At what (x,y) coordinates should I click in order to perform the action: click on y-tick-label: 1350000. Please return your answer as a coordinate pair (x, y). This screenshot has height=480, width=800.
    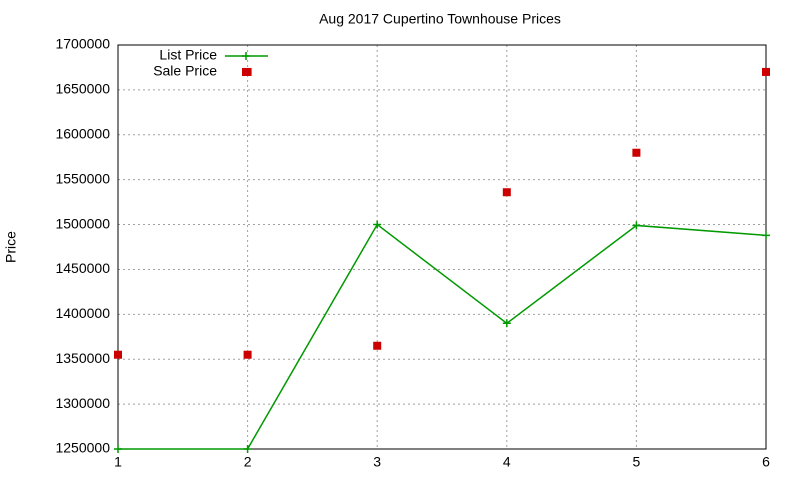
    Looking at the image, I should click on (82, 358).